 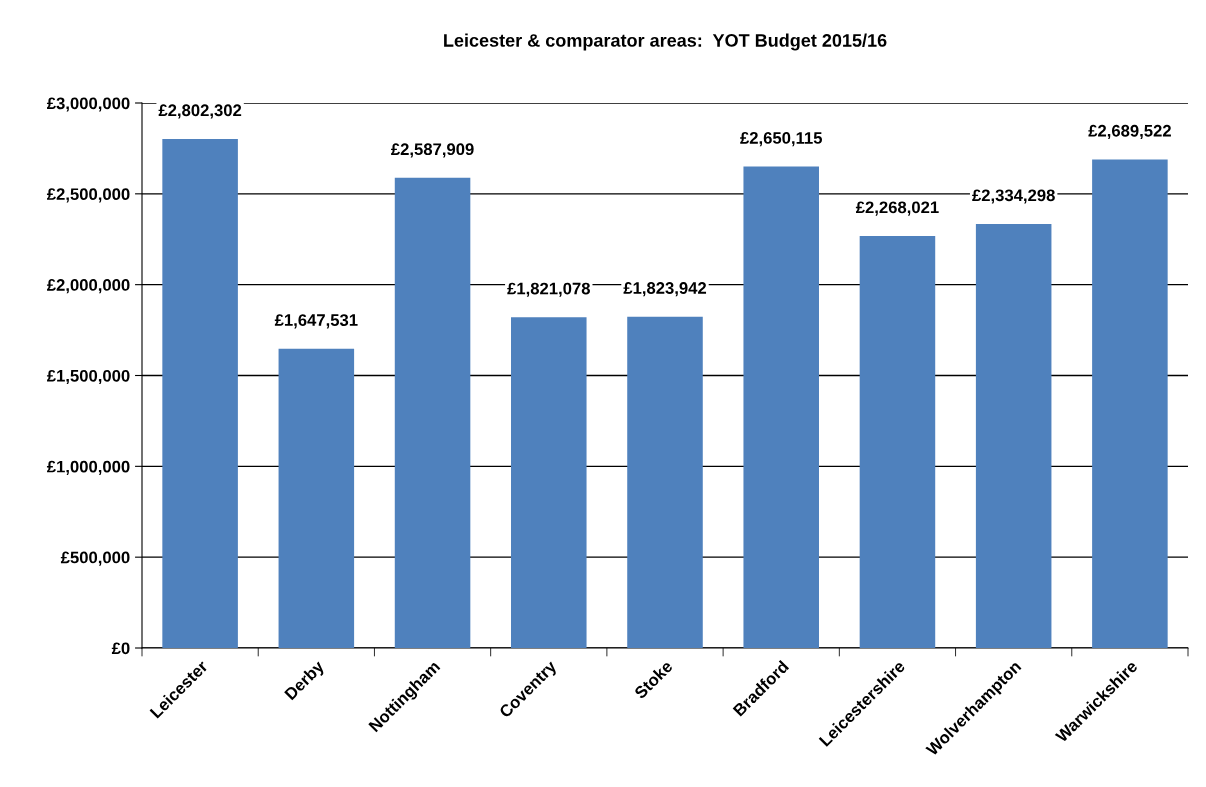 I want to click on data-label: £2,334,298, so click(x=1013, y=196).